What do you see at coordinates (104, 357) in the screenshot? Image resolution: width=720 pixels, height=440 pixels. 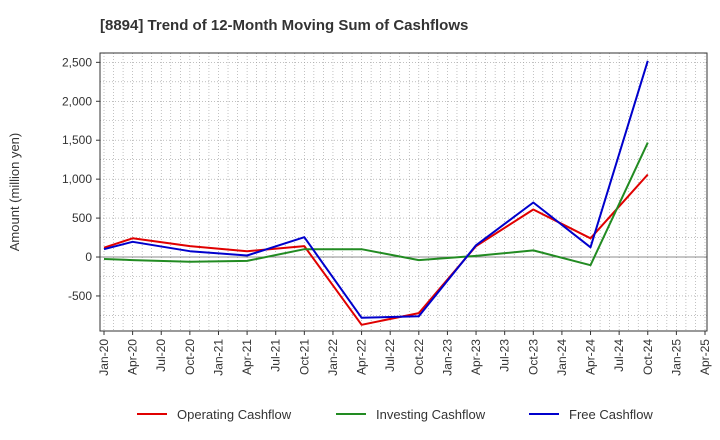 I see `x-tick-label: Jan-20` at bounding box center [104, 357].